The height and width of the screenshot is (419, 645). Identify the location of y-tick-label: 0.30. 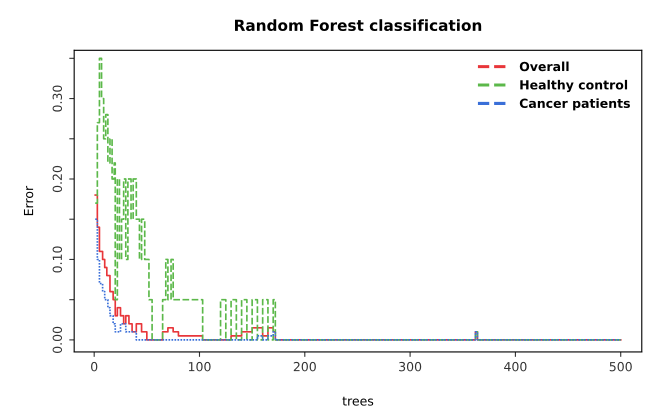
(57, 98).